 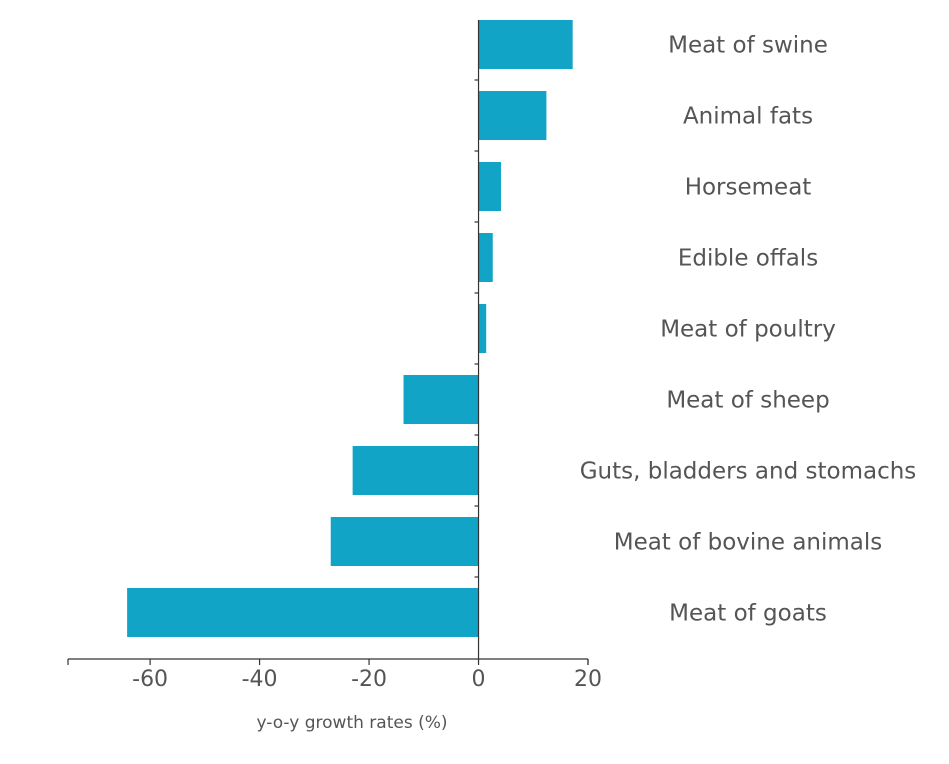 I want to click on category-label: Meat of poultry, so click(x=748, y=330).